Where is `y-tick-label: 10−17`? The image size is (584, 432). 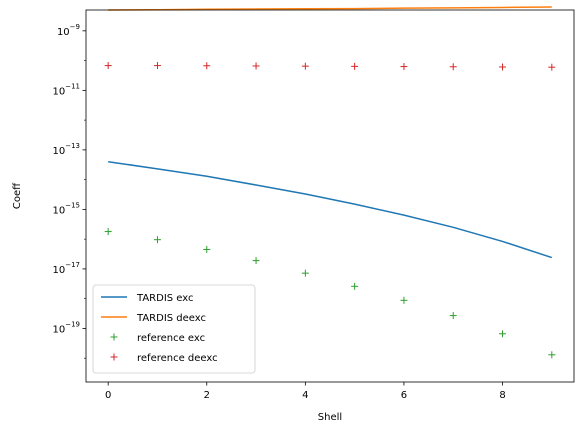
y-tick-label: 10−17 is located at coordinates (66, 268).